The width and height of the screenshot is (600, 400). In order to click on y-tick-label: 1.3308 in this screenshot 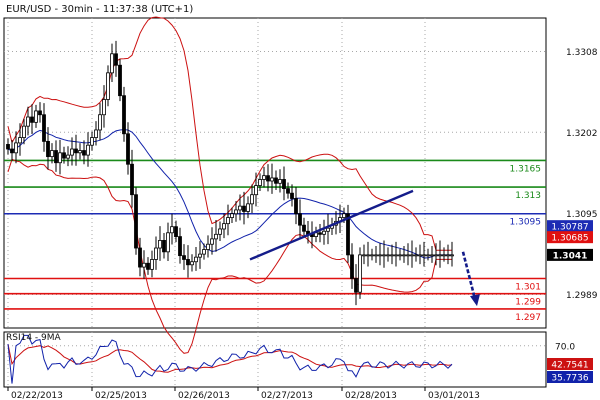, I will do `click(582, 53)`.